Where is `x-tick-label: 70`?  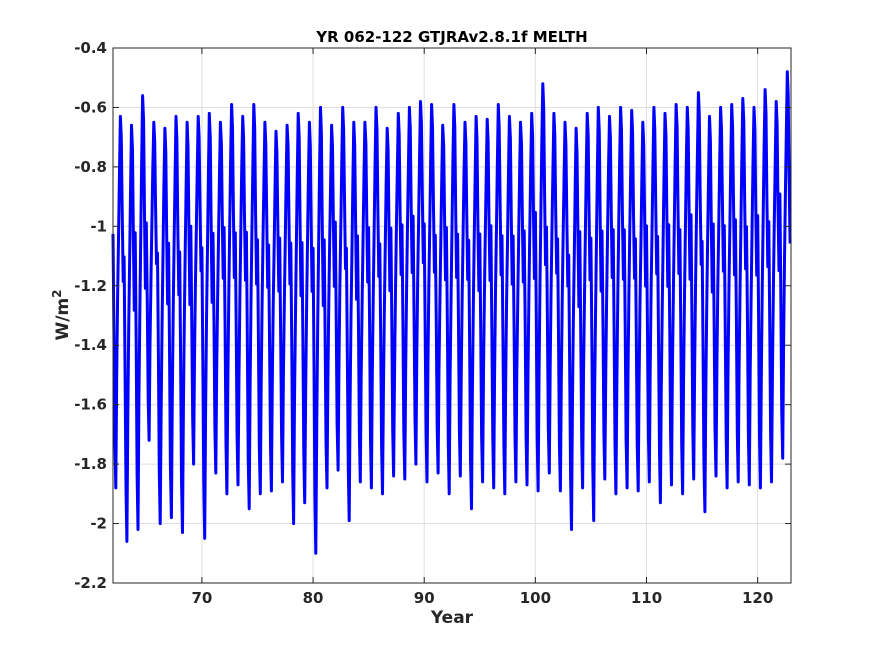
x-tick-label: 70 is located at coordinates (201, 598).